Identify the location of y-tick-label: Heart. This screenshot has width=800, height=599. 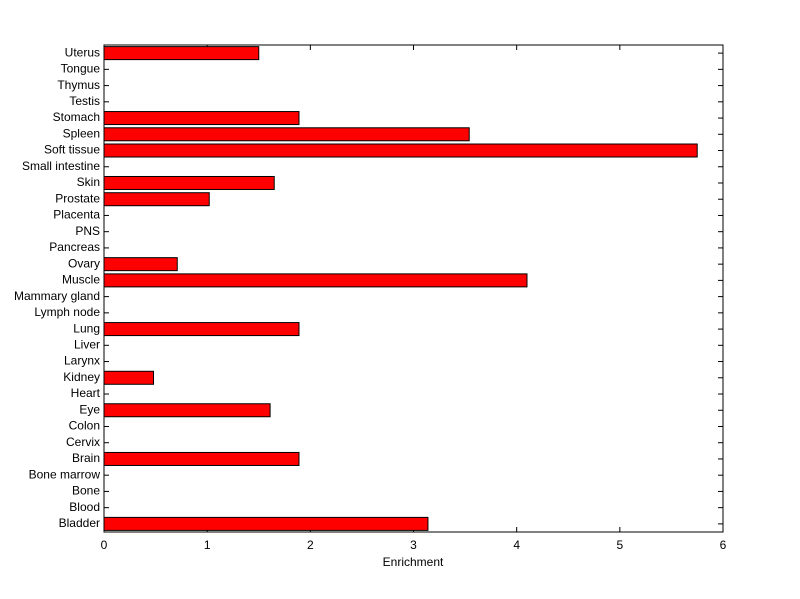
(86, 393).